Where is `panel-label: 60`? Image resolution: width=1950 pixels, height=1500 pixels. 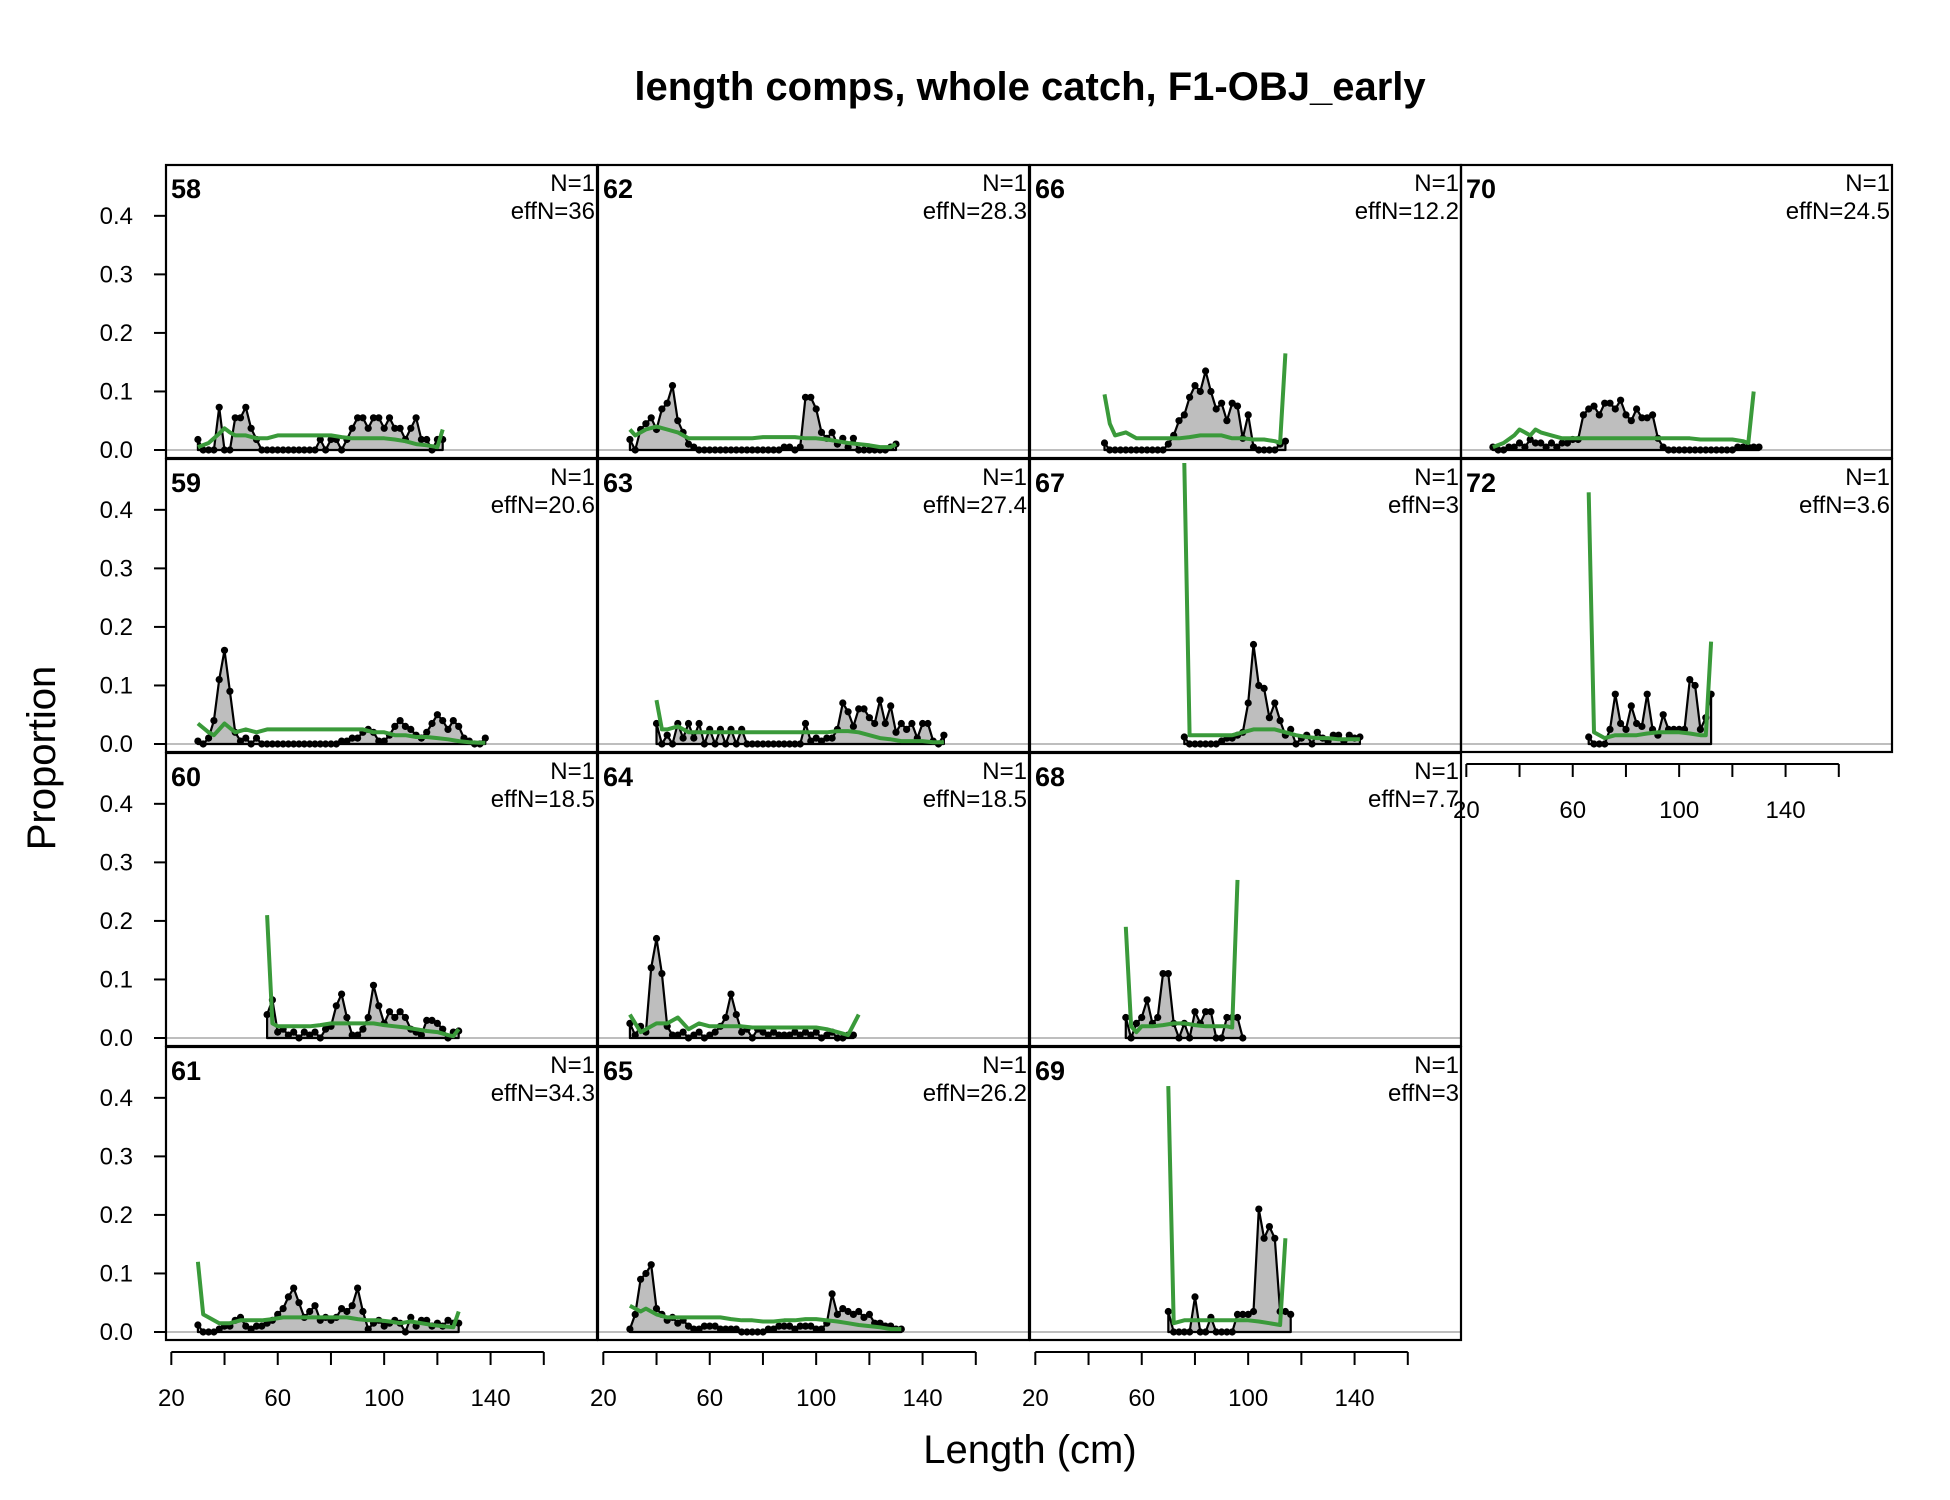 panel-label: 60 is located at coordinates (186, 777).